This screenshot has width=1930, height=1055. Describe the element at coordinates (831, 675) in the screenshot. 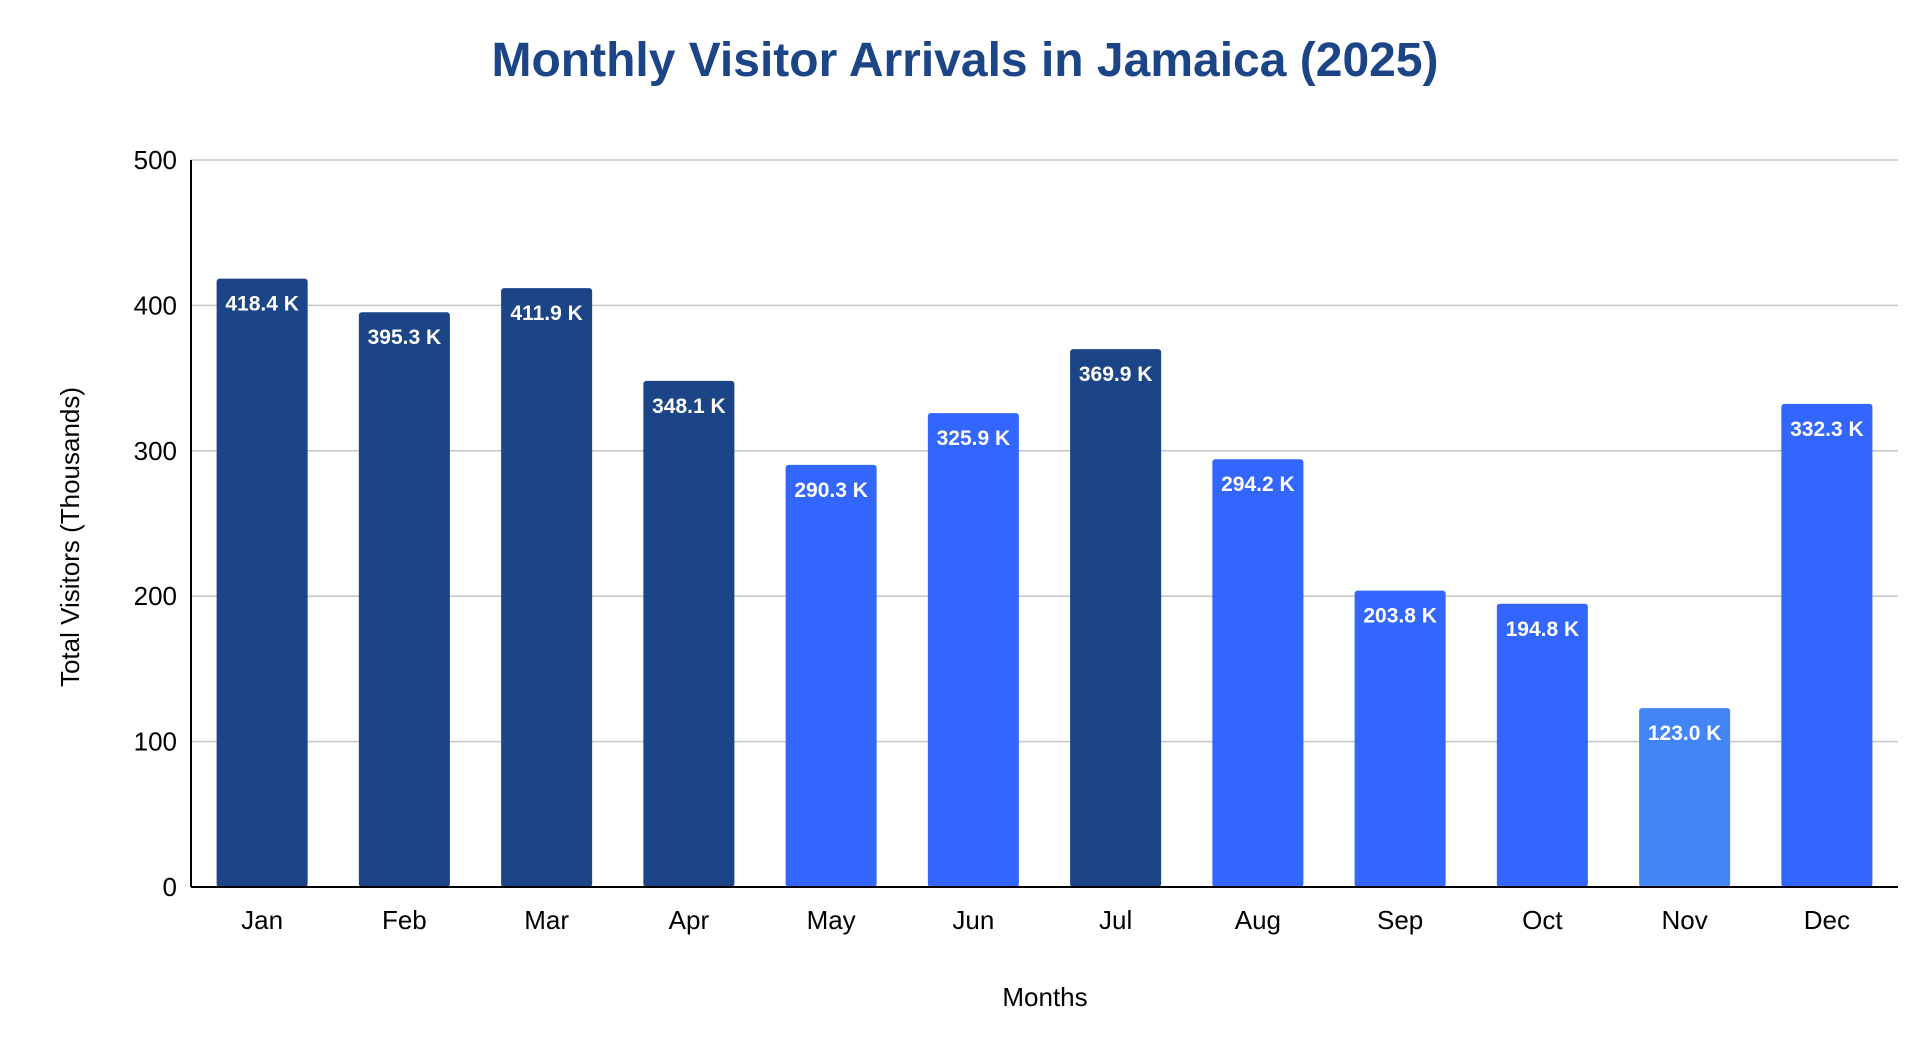

I see `bar-may` at that location.